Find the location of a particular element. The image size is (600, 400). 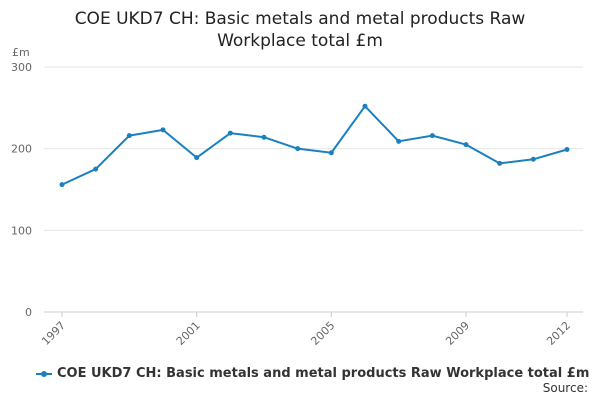

source-label: Source: is located at coordinates (565, 388).